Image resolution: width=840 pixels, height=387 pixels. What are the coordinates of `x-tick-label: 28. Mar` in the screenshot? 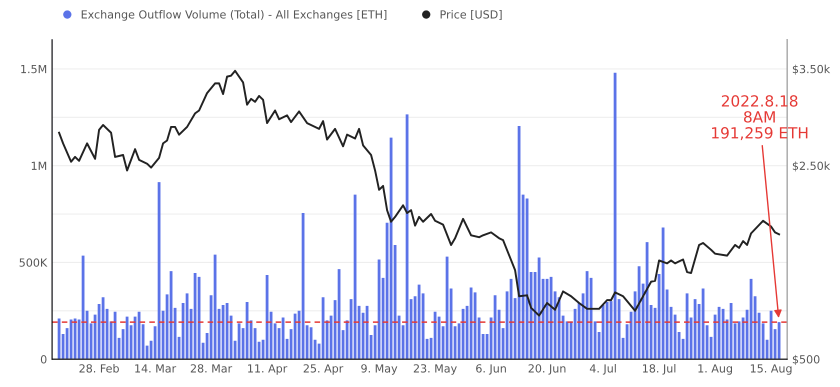 It's located at (211, 368).